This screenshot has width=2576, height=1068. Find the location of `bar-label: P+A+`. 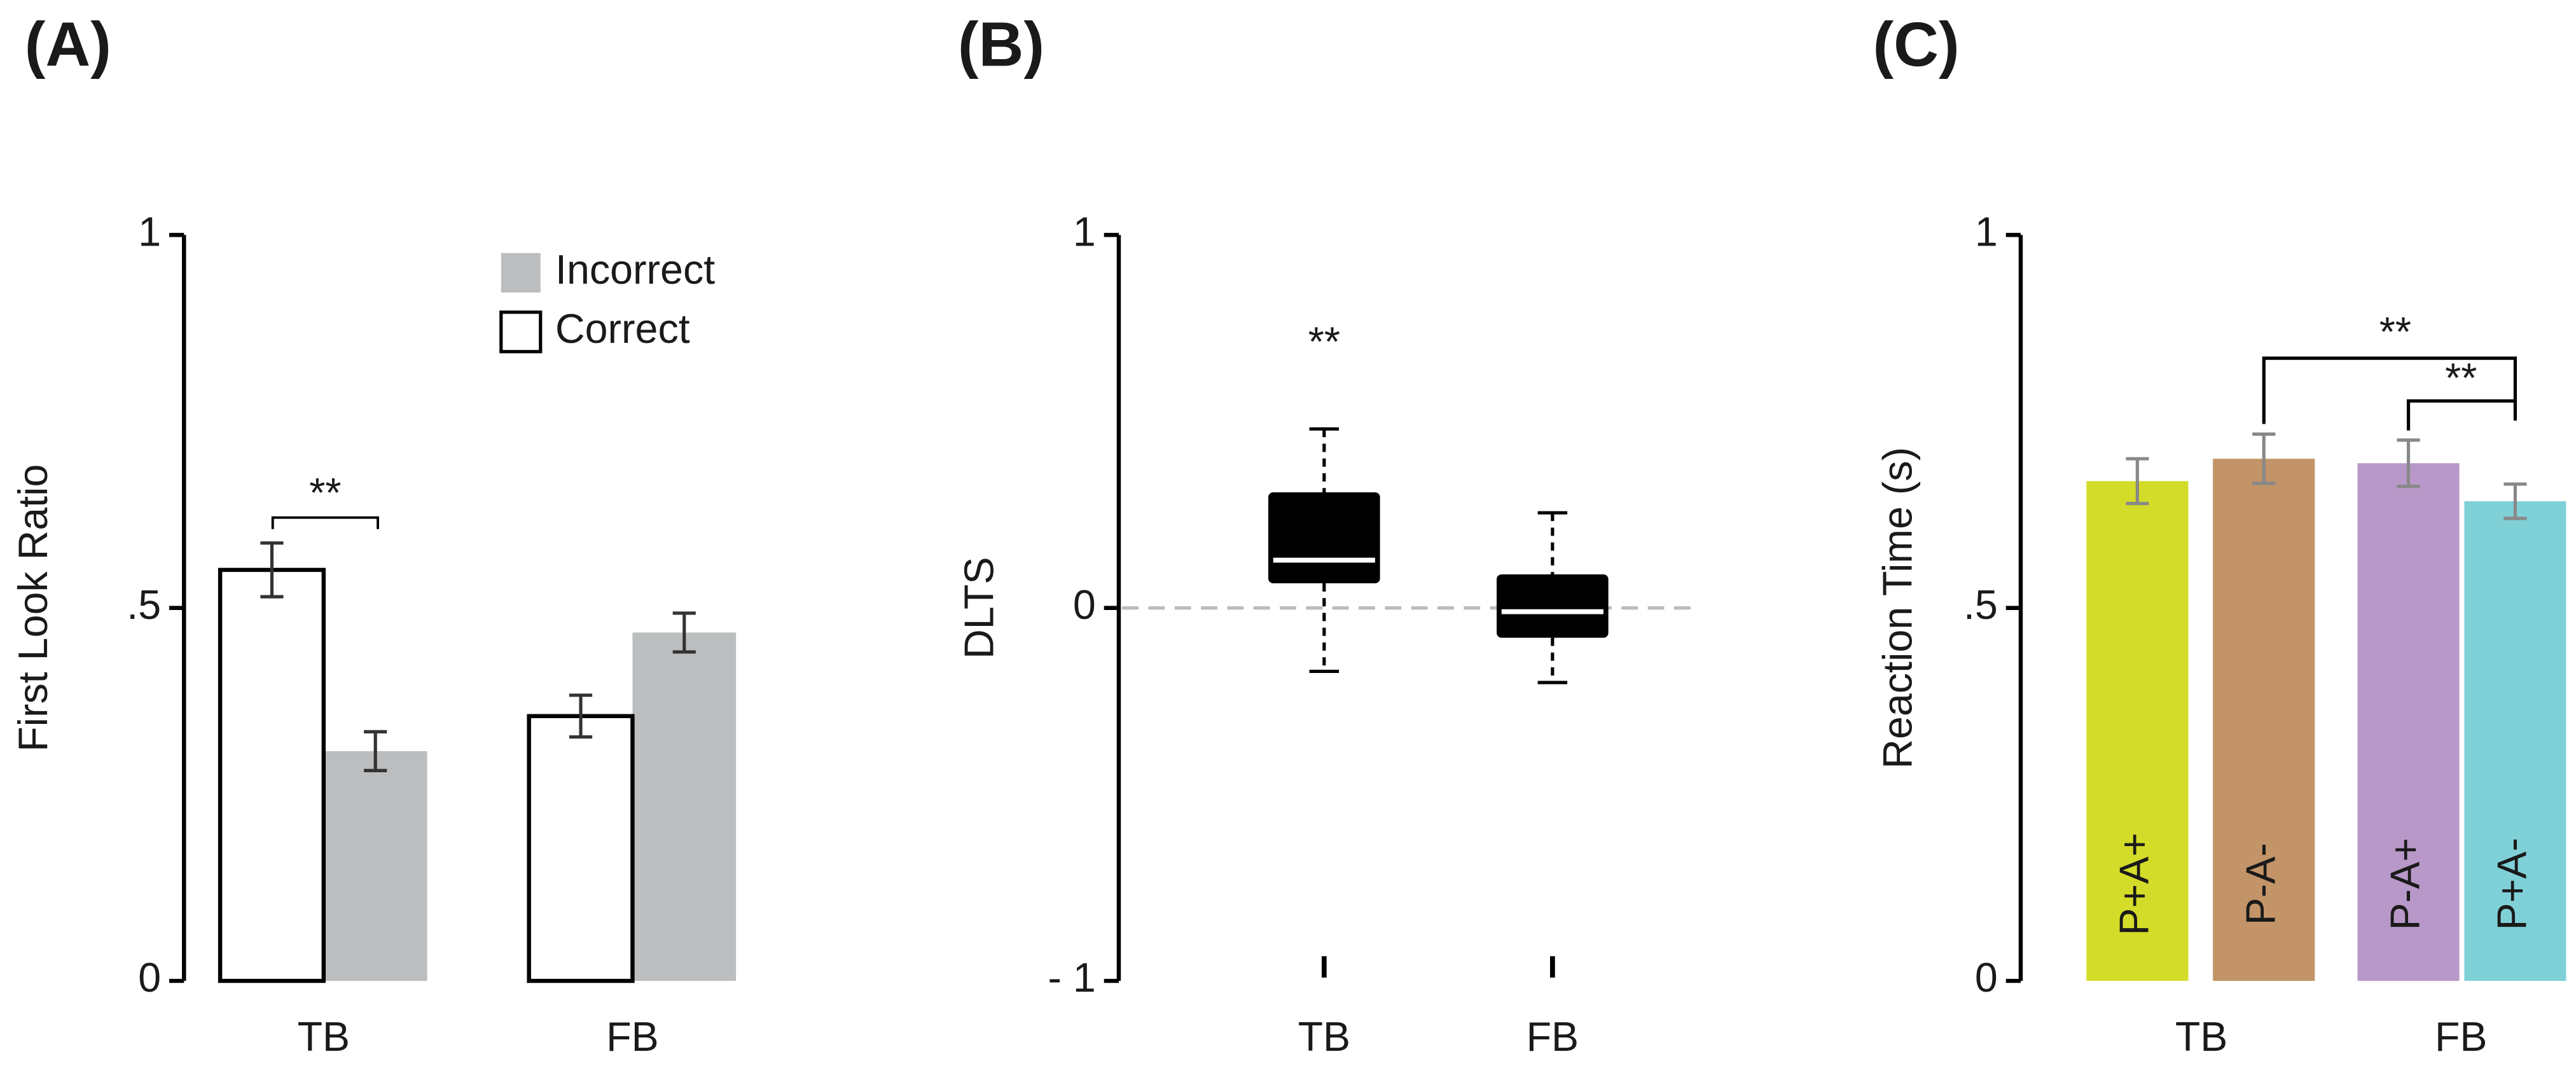

bar-label: P+A+ is located at coordinates (2134, 884).